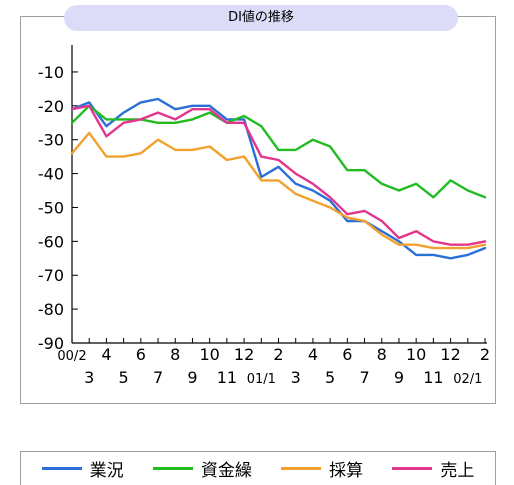 Image resolution: width=514 pixels, height=485 pixels. What do you see at coordinates (51, 106) in the screenshot?
I see `y-tick-label: -20` at bounding box center [51, 106].